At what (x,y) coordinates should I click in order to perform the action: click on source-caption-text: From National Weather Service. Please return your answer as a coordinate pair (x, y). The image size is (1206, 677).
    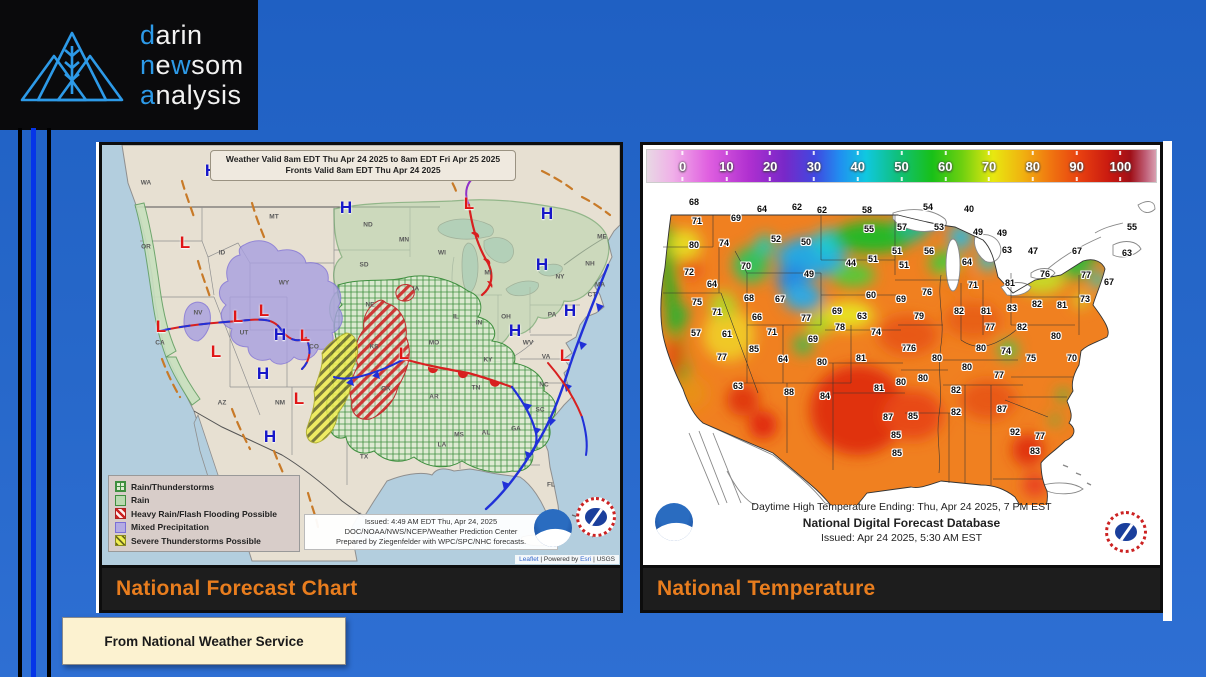
    Looking at the image, I should click on (204, 641).